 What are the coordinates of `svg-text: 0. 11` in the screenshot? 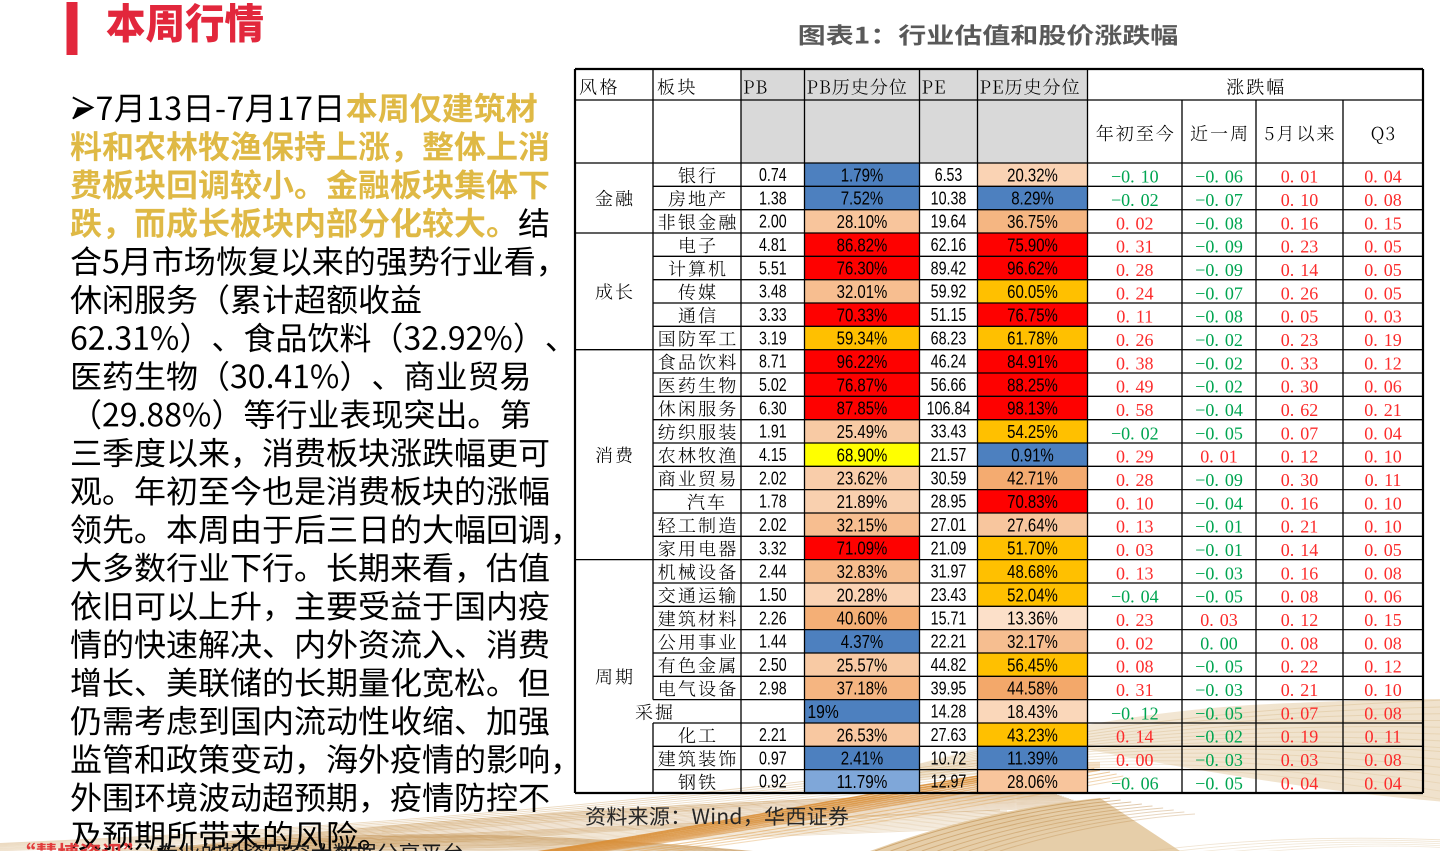 It's located at (1134, 317).